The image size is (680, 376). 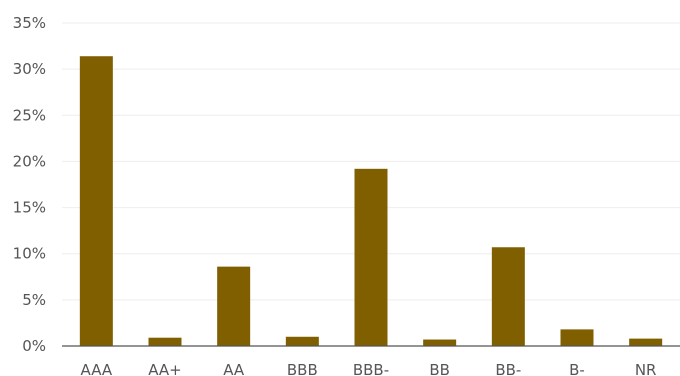 What do you see at coordinates (646, 342) in the screenshot?
I see `bar-nr` at bounding box center [646, 342].